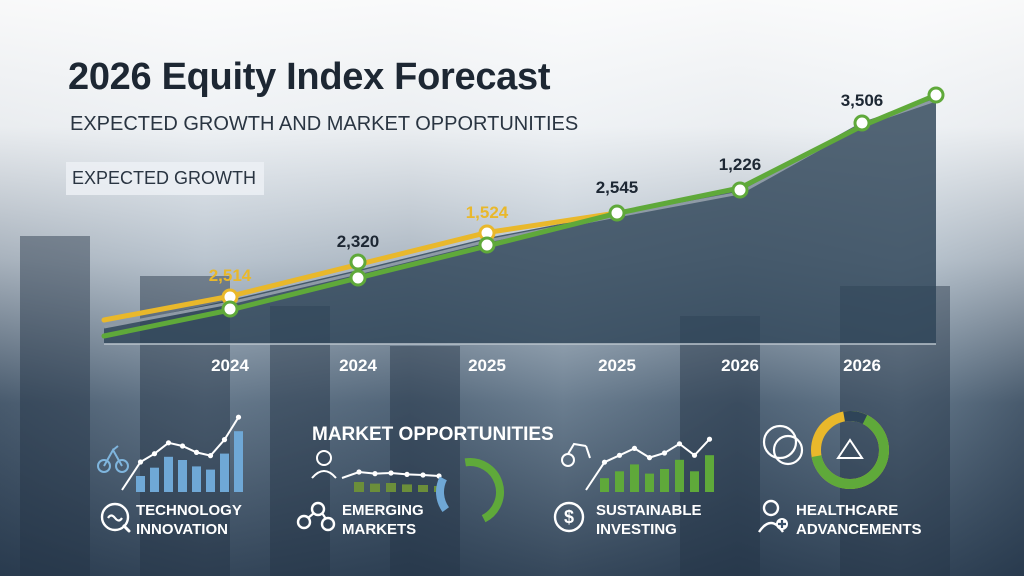 This screenshot has height=576, width=1024. I want to click on data-label: 1,524, so click(487, 212).